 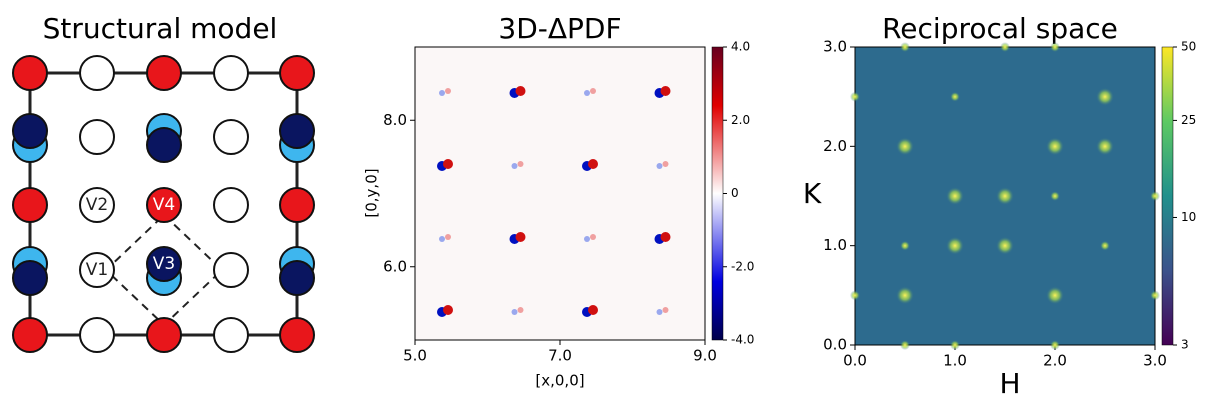 What do you see at coordinates (855, 361) in the screenshot?
I see `x-tick-label: 0.0` at bounding box center [855, 361].